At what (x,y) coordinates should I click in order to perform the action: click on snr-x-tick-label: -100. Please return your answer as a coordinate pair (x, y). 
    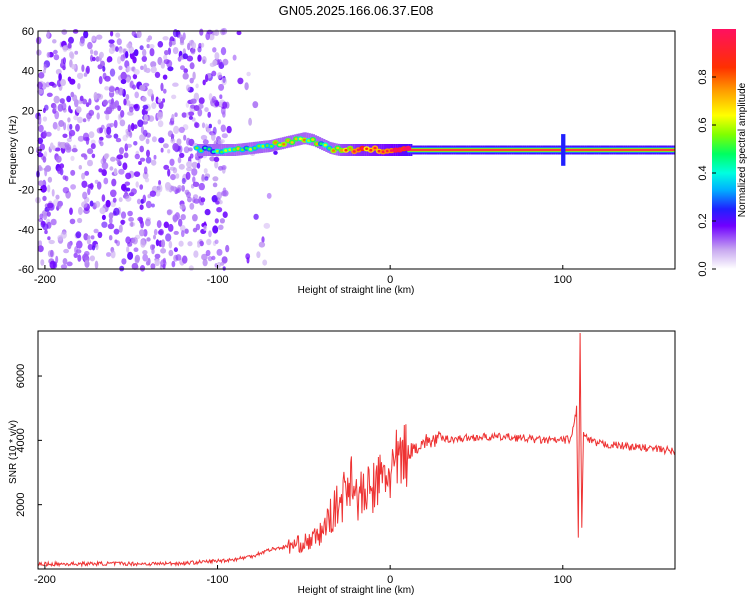
    Looking at the image, I should click on (218, 580).